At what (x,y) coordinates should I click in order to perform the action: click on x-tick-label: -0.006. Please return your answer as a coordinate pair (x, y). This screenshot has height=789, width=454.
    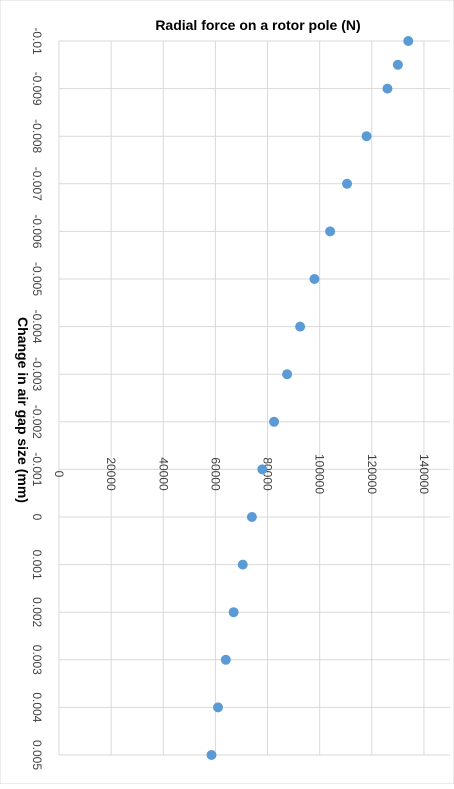
    Looking at the image, I should click on (37, 231).